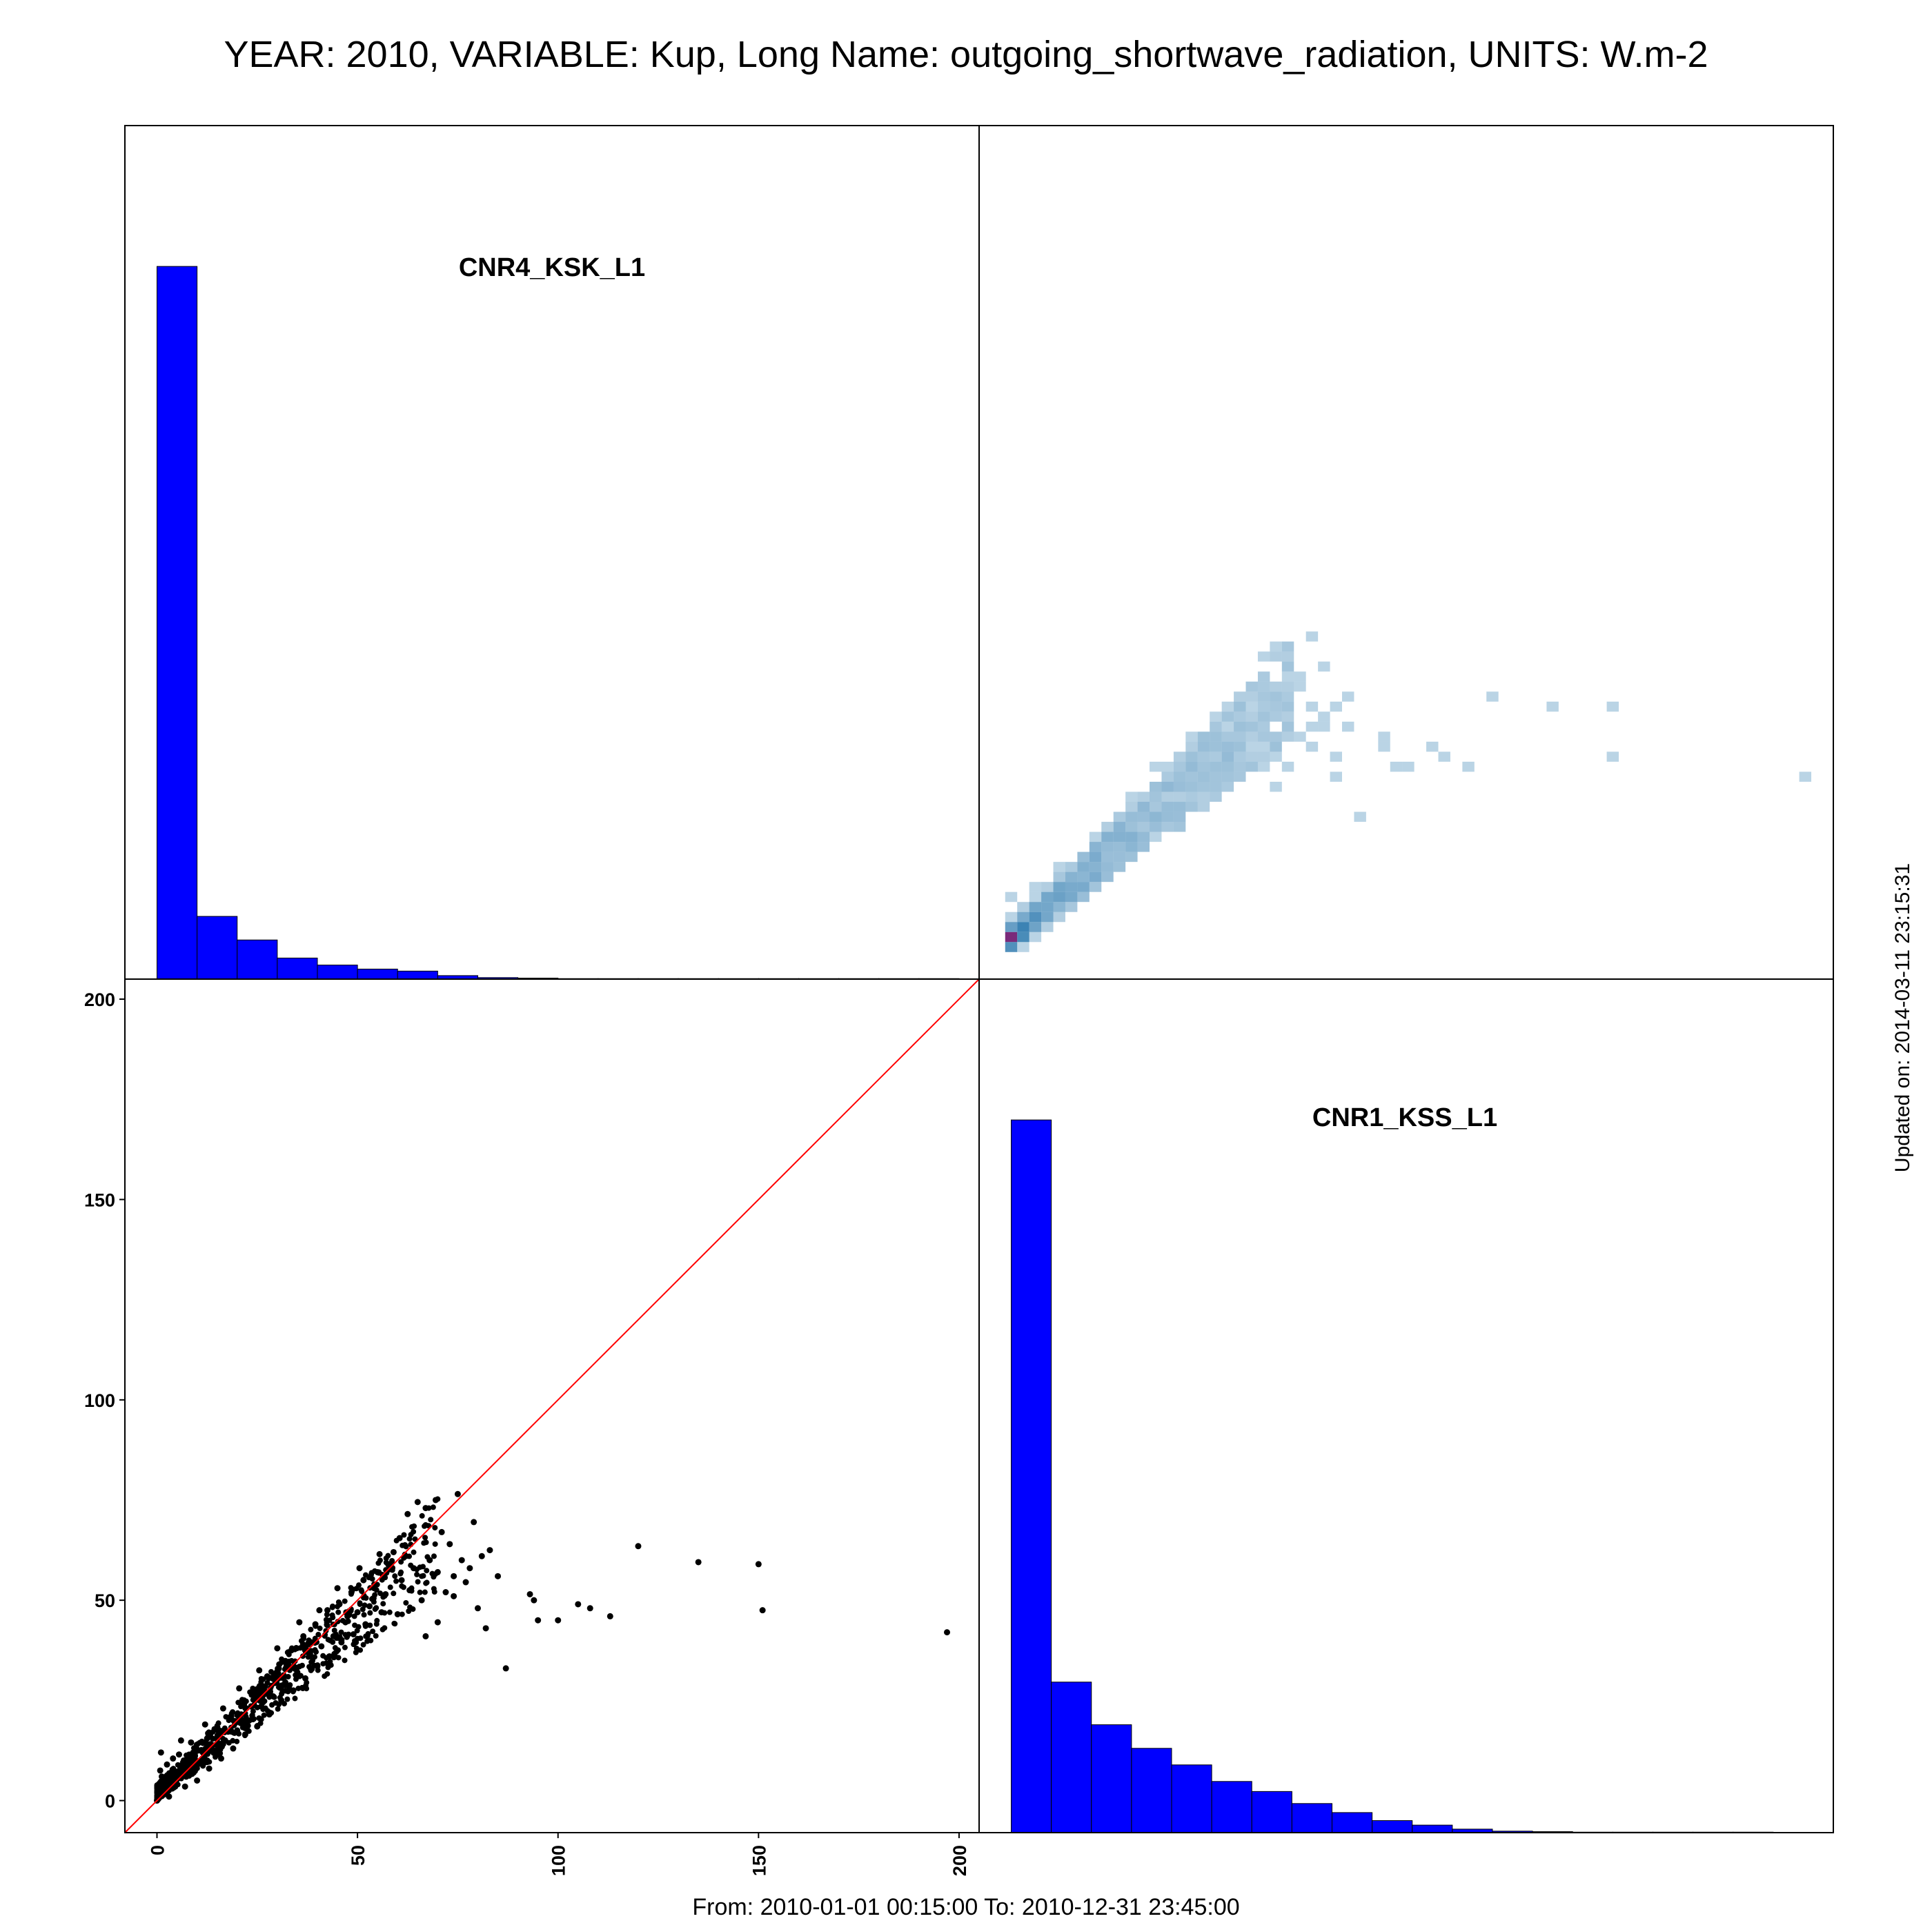  I want to click on y-tick-label: 50, so click(105, 1600).